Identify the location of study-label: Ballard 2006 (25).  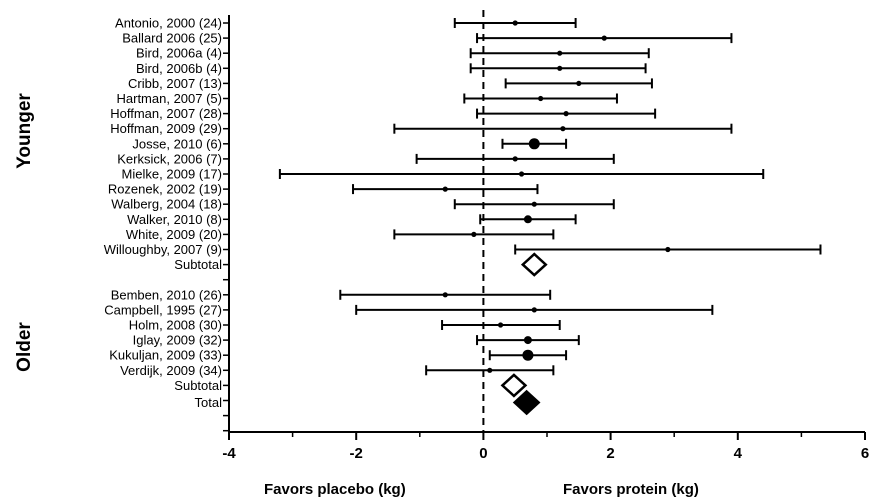
(172, 38).